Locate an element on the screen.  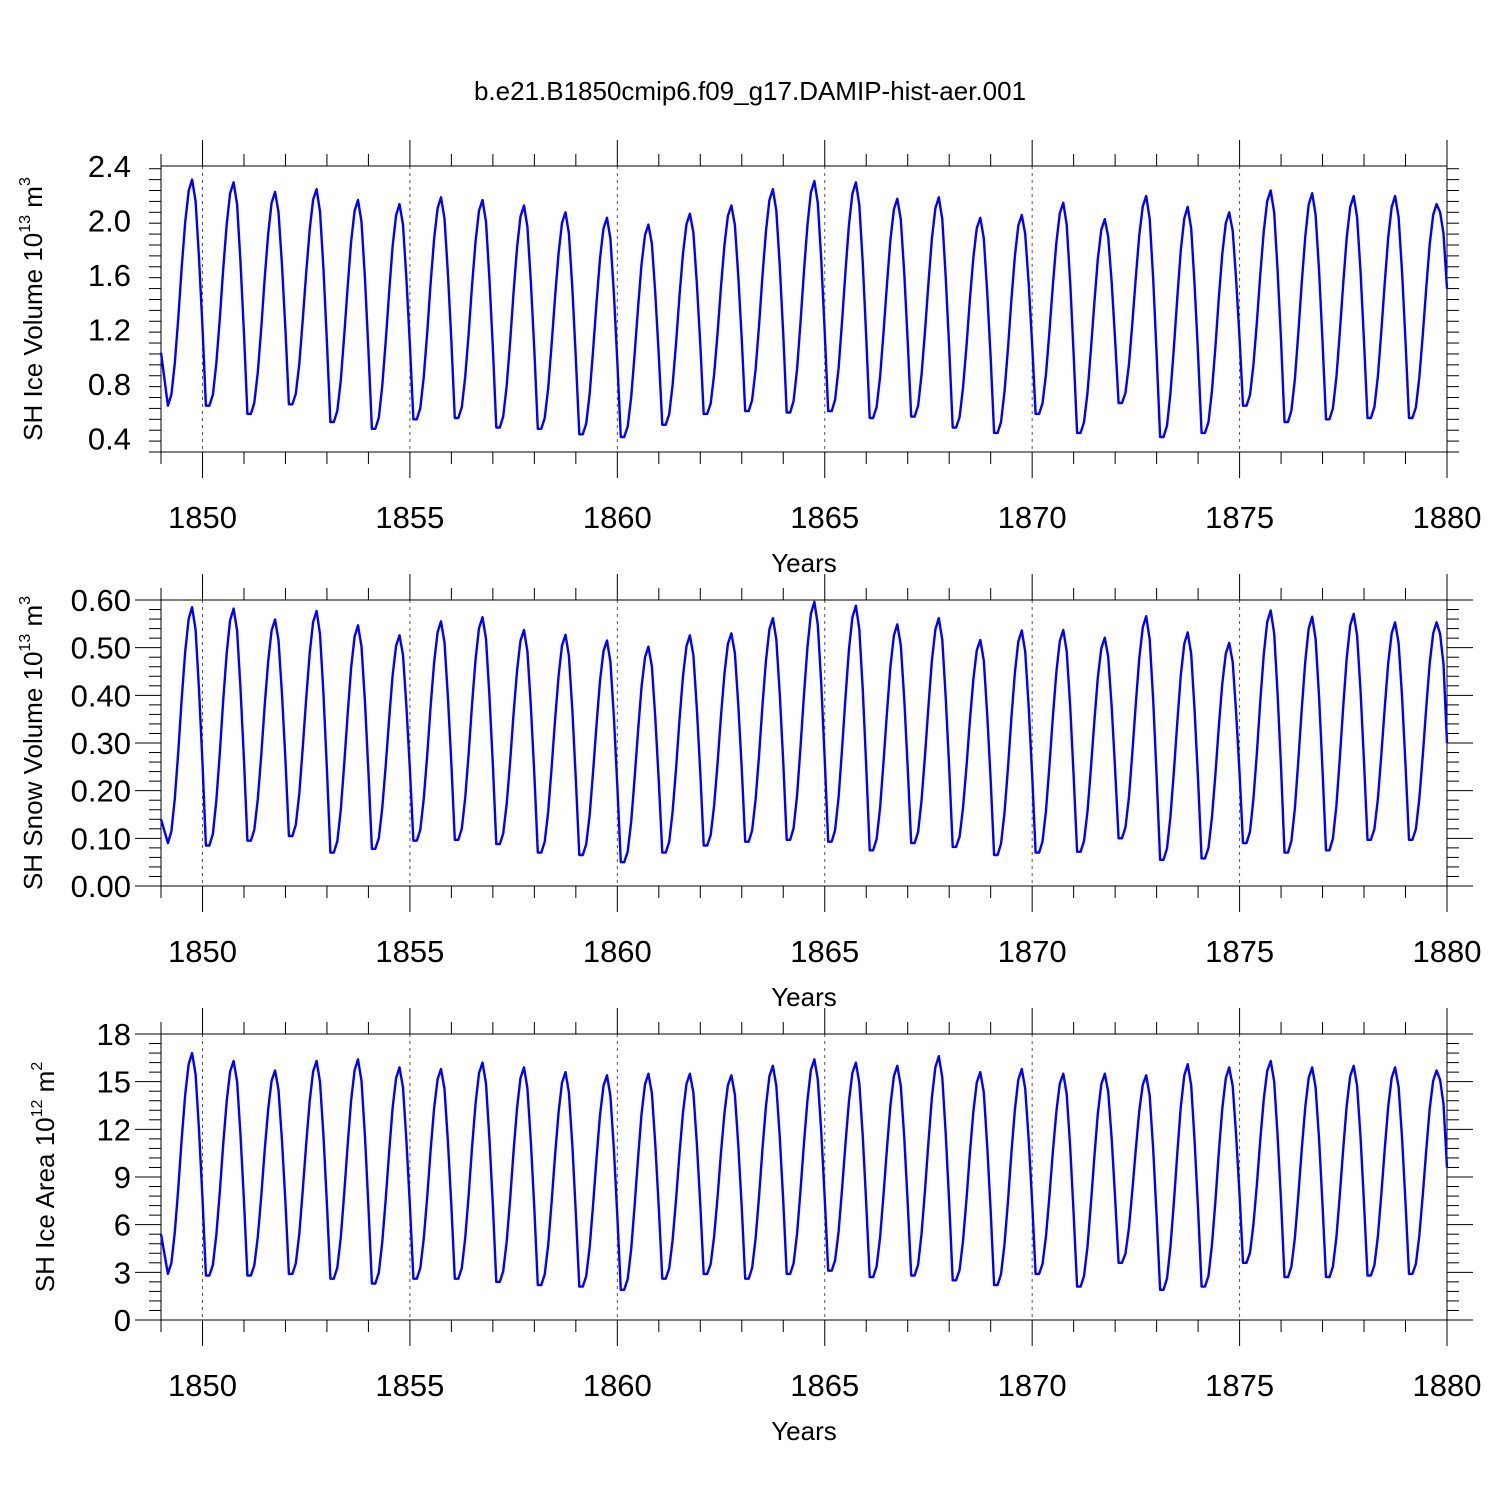
y-tick-label: 0.10 is located at coordinates (101, 838).